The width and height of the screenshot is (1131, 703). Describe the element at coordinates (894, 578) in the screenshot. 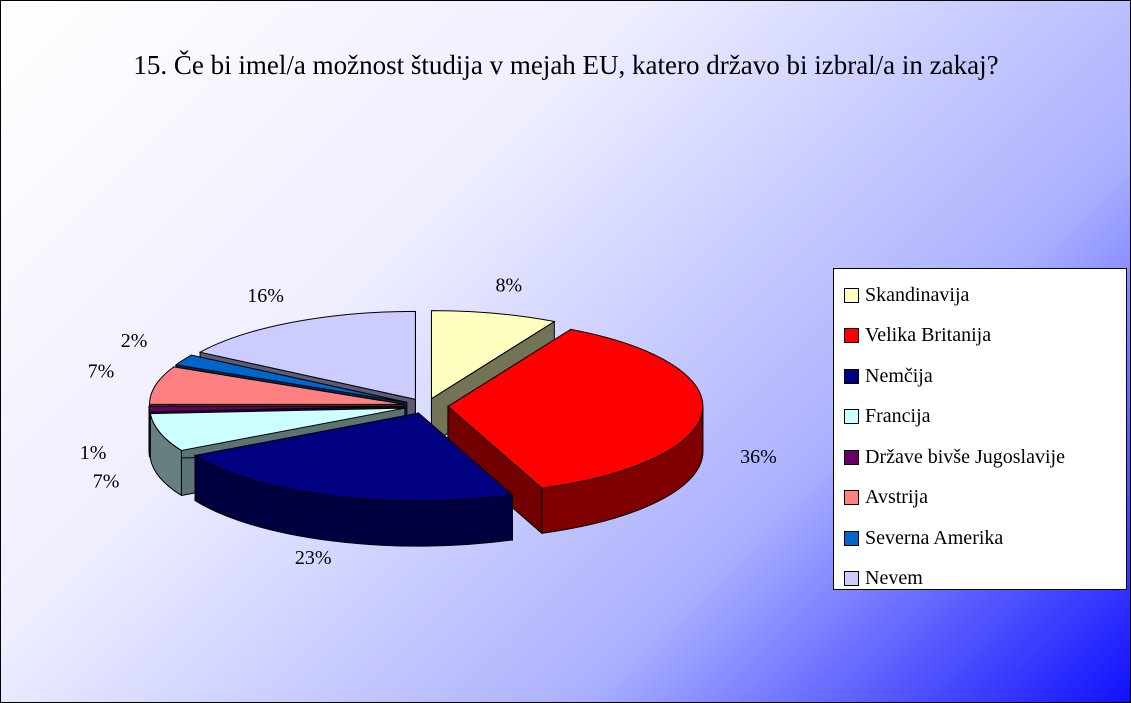

I see `legend-label: Nevem` at that location.